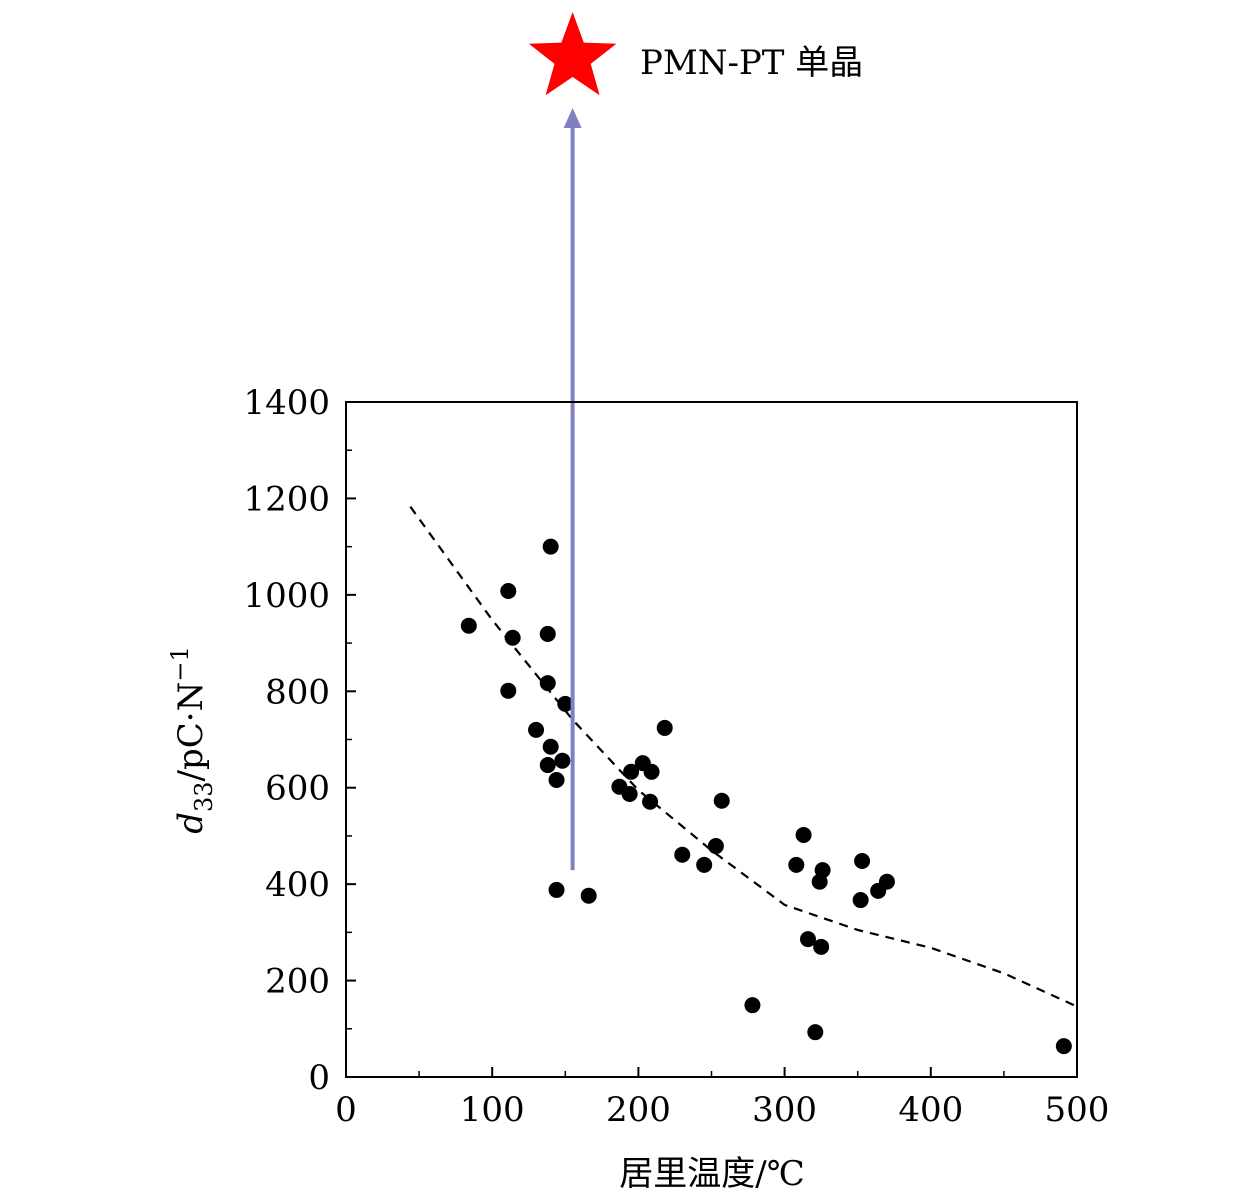 This screenshot has width=1260, height=1203. I want to click on y-label-main: d, so click(191, 823).